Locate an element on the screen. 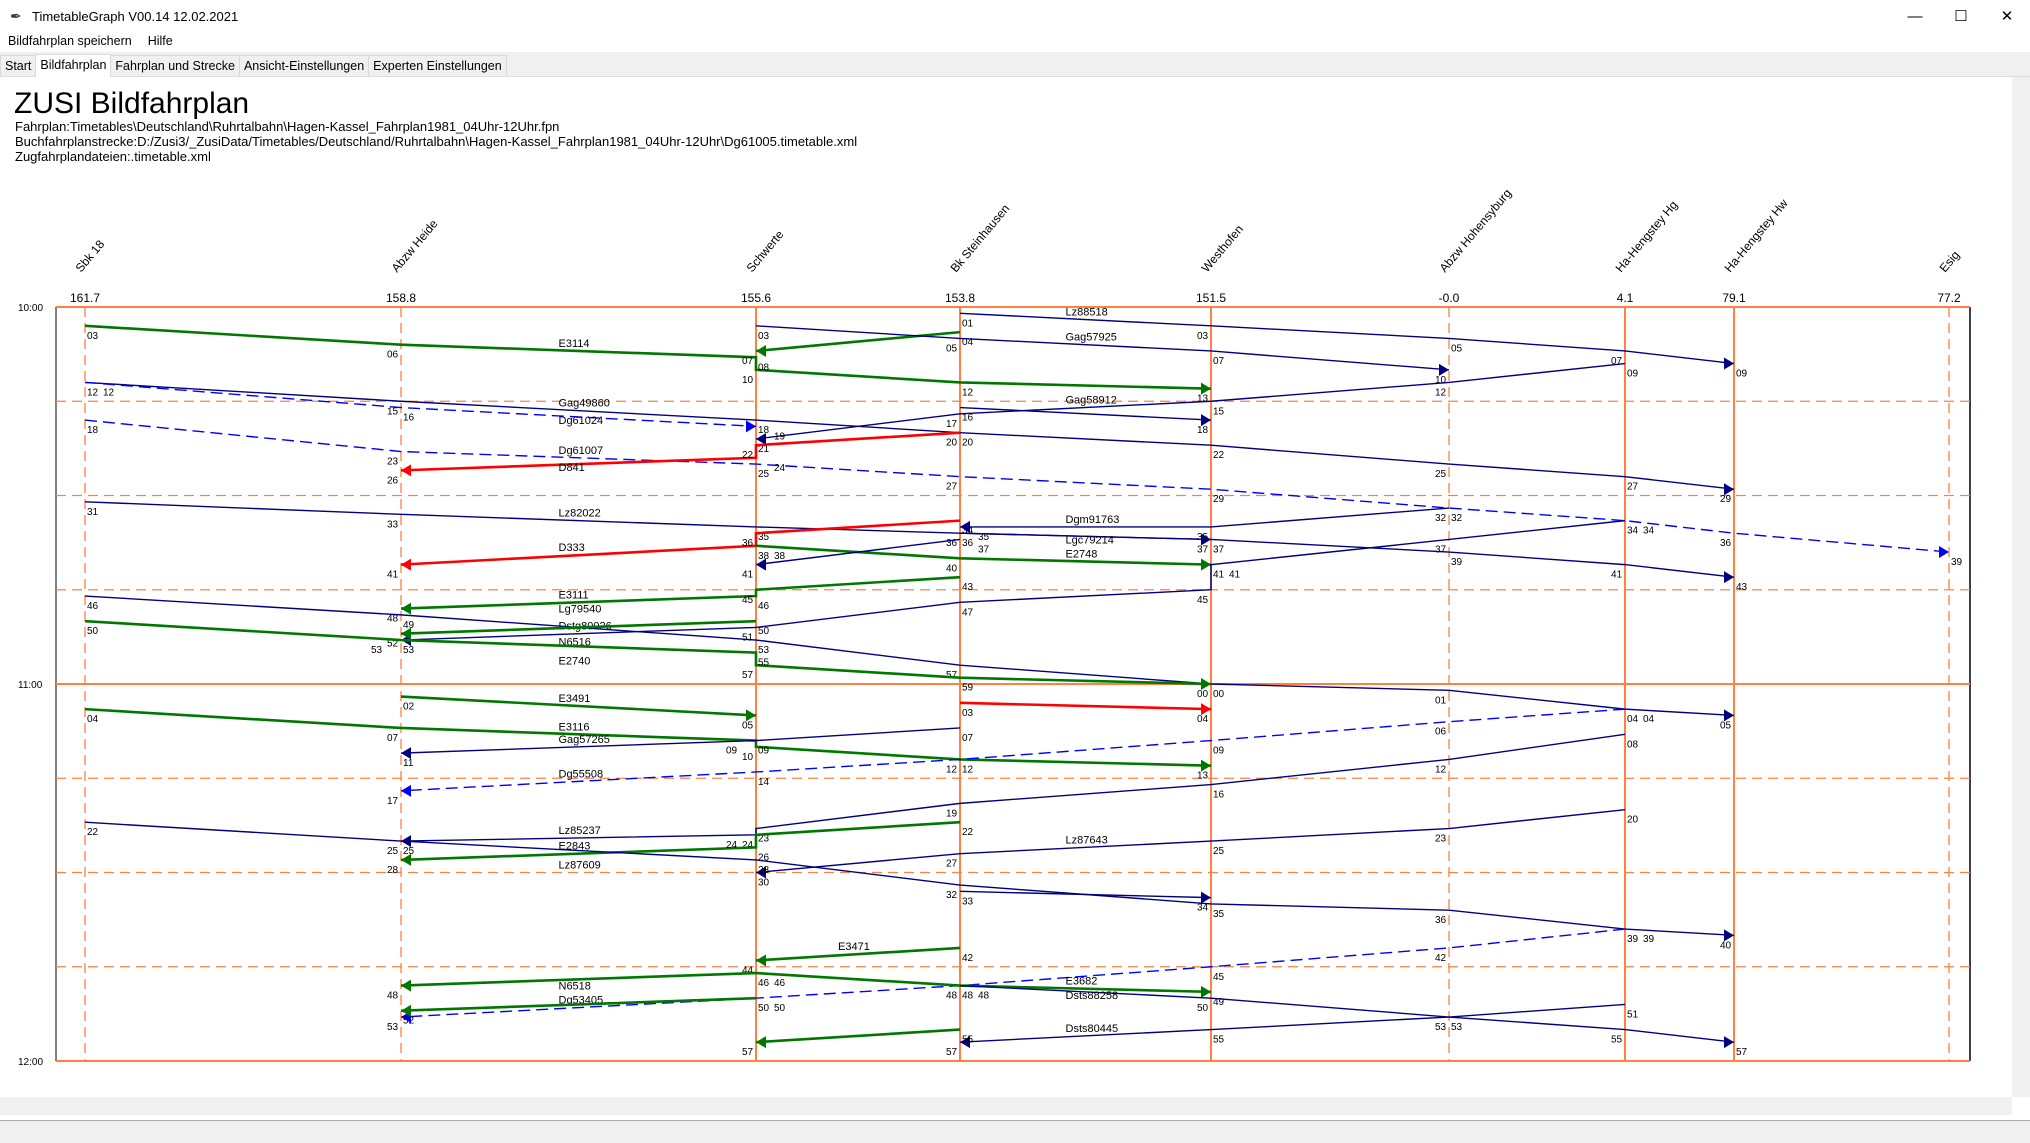  train-time-label: 37 is located at coordinates (1441, 549).